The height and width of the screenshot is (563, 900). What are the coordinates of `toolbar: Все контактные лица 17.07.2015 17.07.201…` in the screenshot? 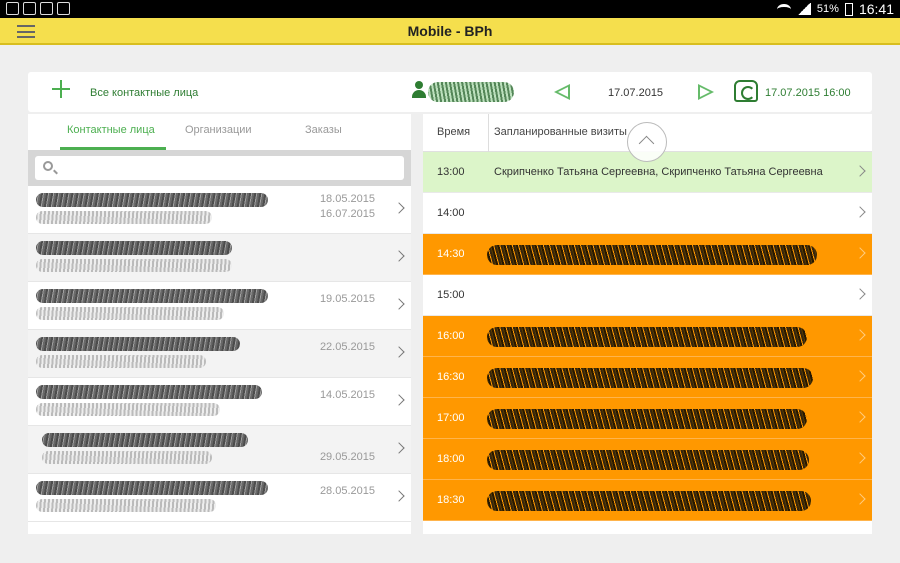 It's located at (450, 92).